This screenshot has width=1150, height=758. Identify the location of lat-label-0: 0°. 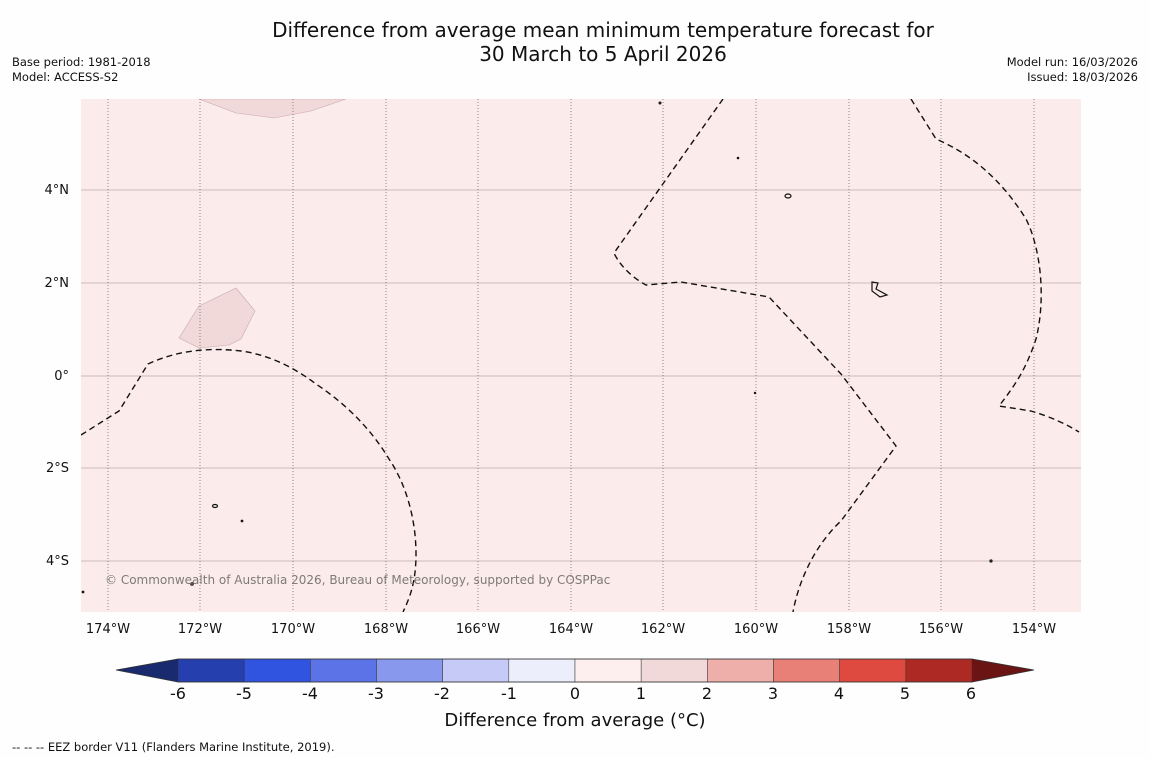
(61, 376).